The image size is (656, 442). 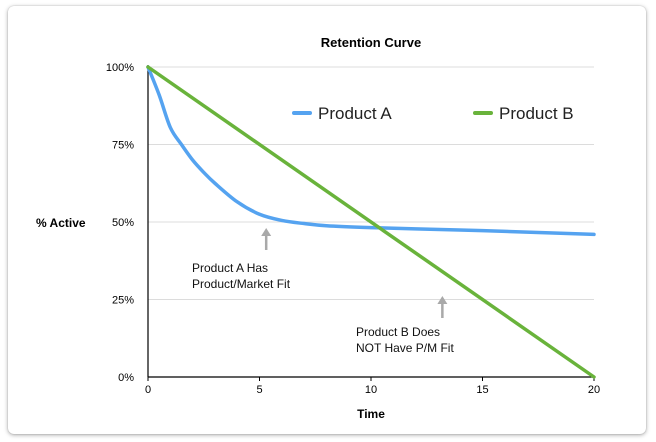 What do you see at coordinates (123, 223) in the screenshot?
I see `y-tick-label: 50%` at bounding box center [123, 223].